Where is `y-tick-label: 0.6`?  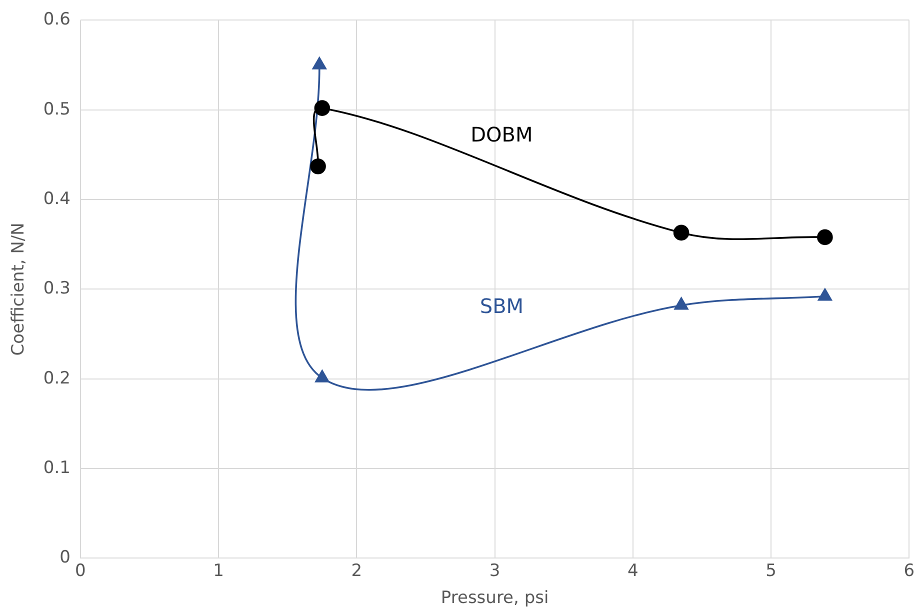
y-tick-label: 0.6 is located at coordinates (56, 20).